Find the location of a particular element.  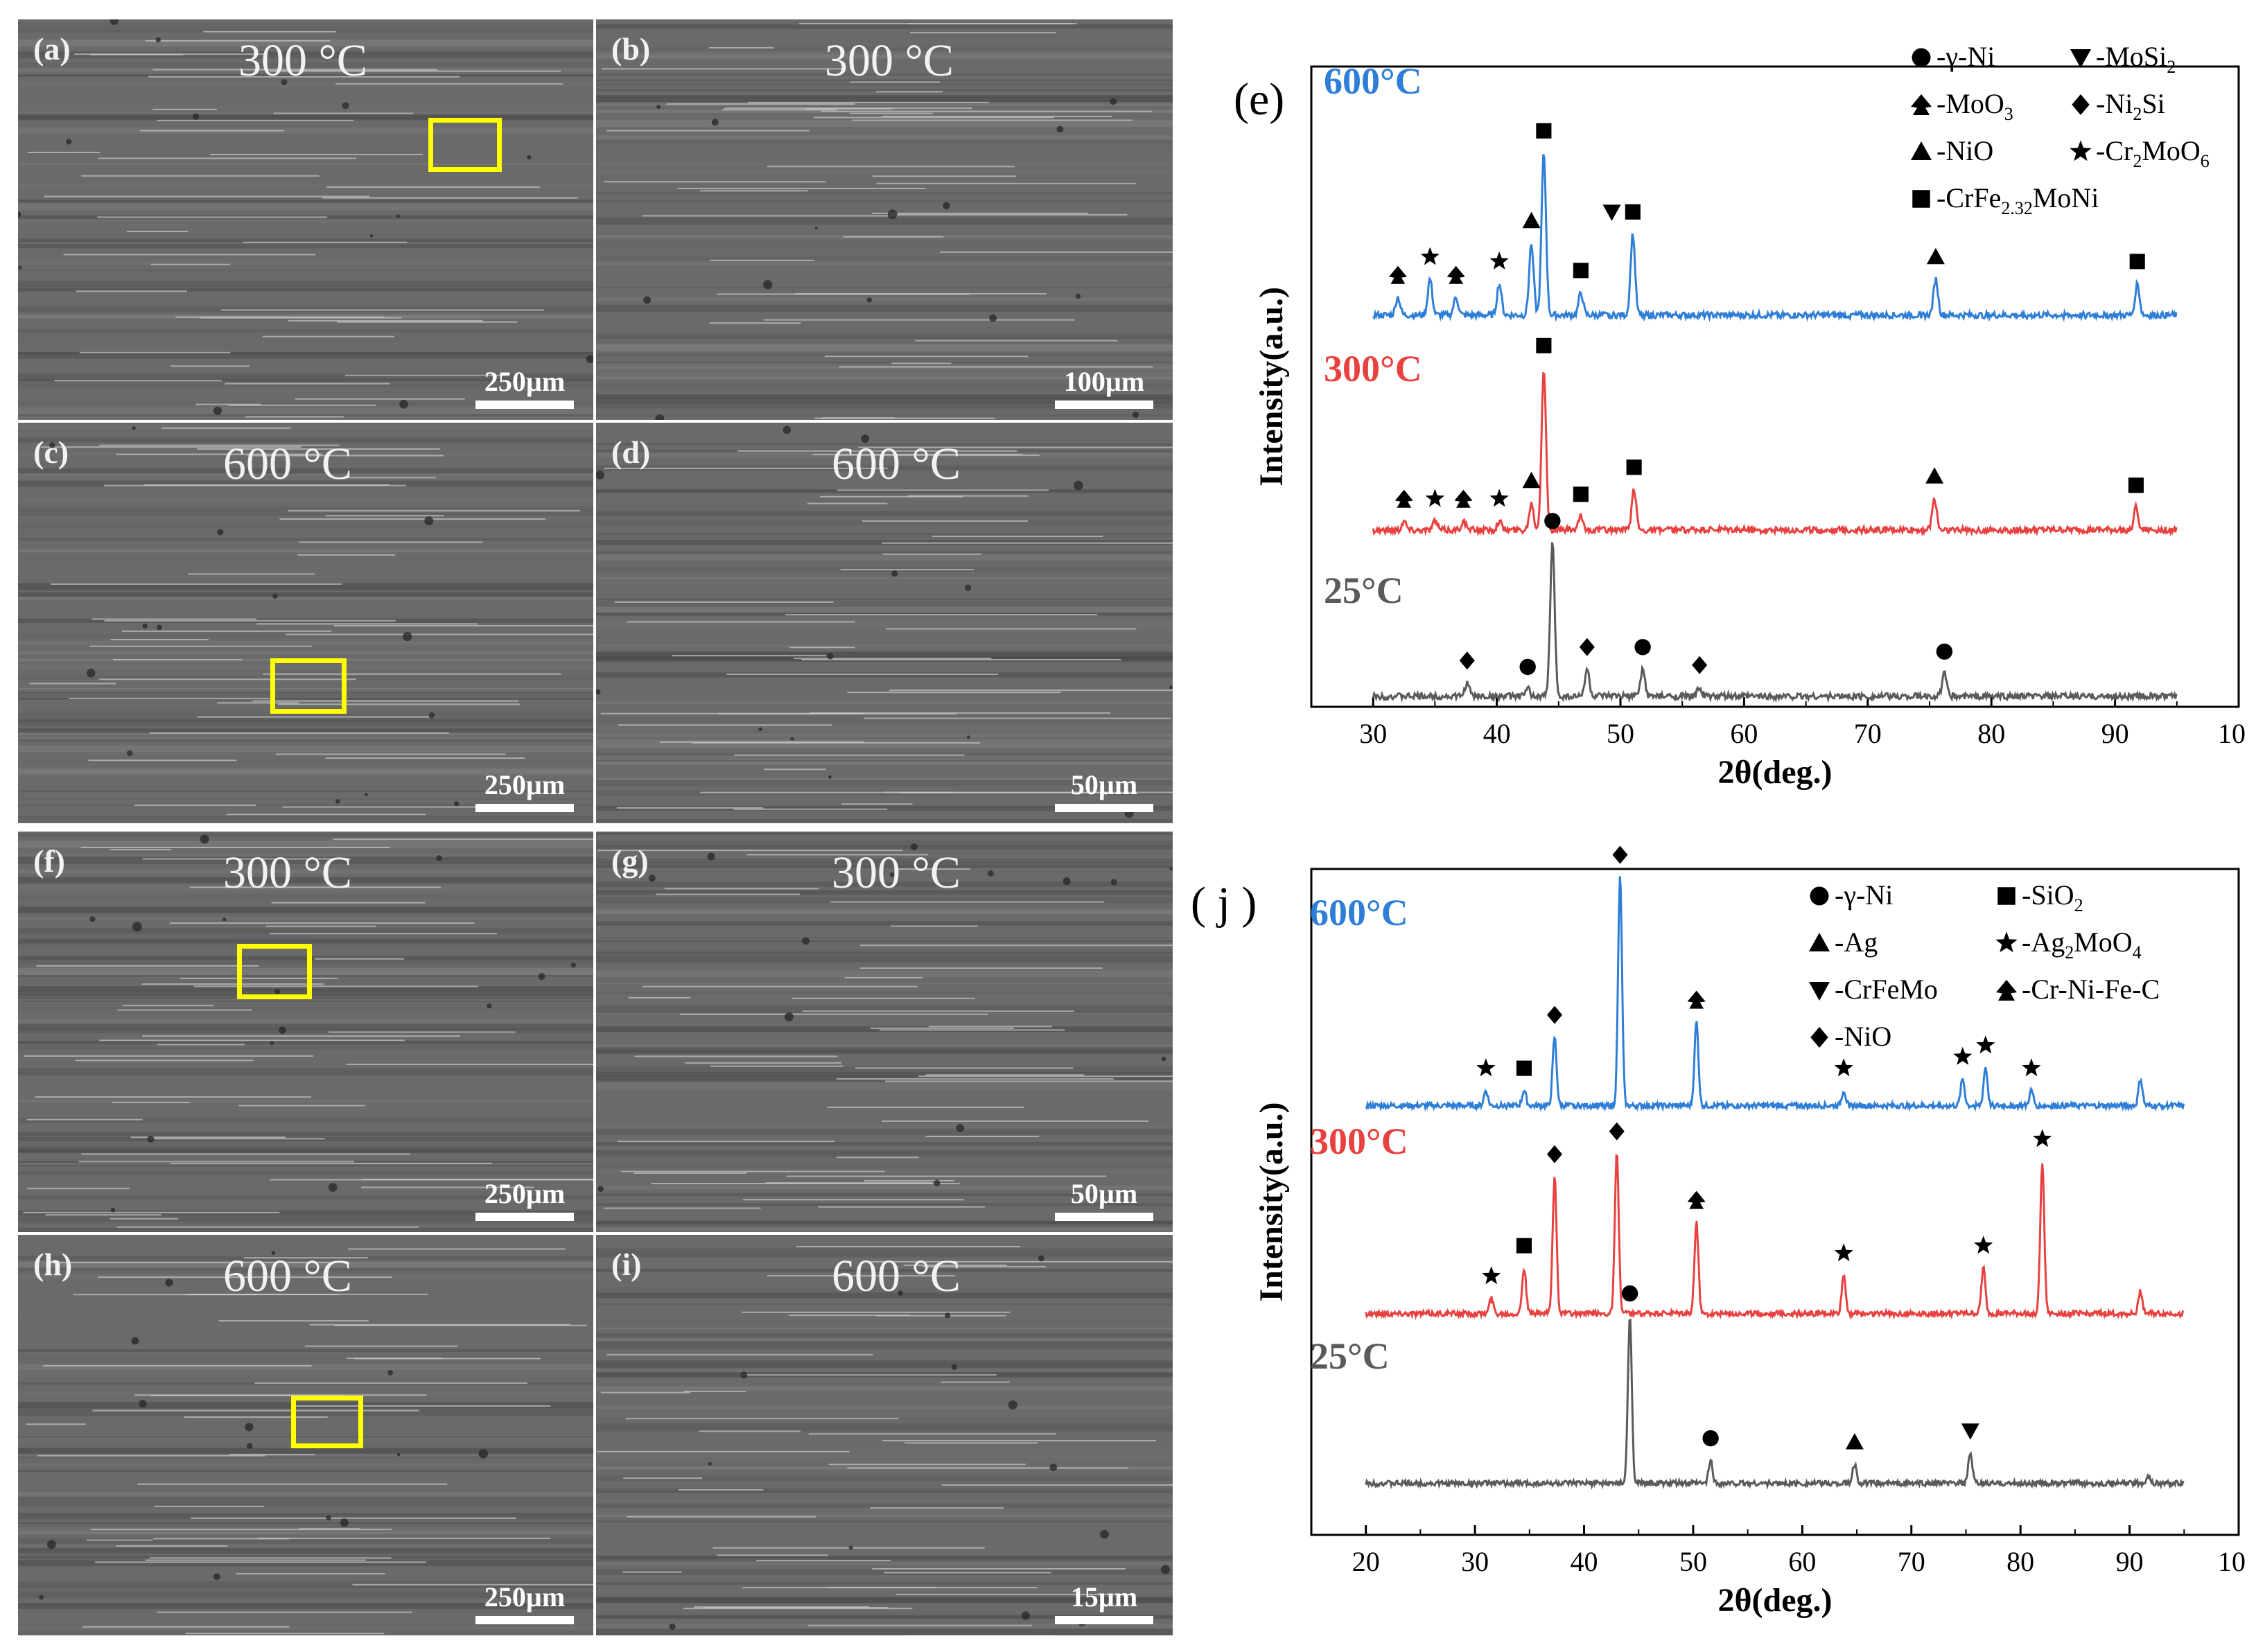

legend-entry: -Ag2MoO4 is located at coordinates (2082, 944).